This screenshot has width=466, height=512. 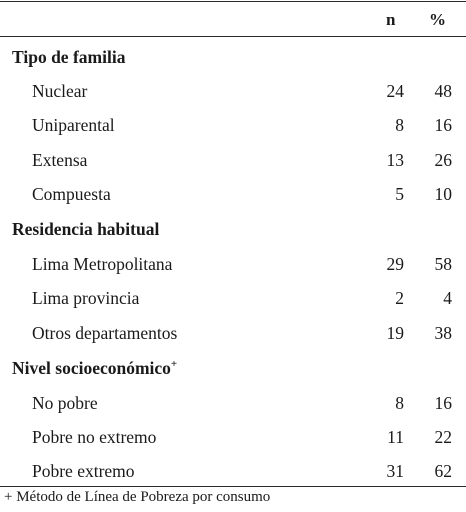 What do you see at coordinates (233, 91) in the screenshot?
I see `table-row: Nuclear 24 48` at bounding box center [233, 91].